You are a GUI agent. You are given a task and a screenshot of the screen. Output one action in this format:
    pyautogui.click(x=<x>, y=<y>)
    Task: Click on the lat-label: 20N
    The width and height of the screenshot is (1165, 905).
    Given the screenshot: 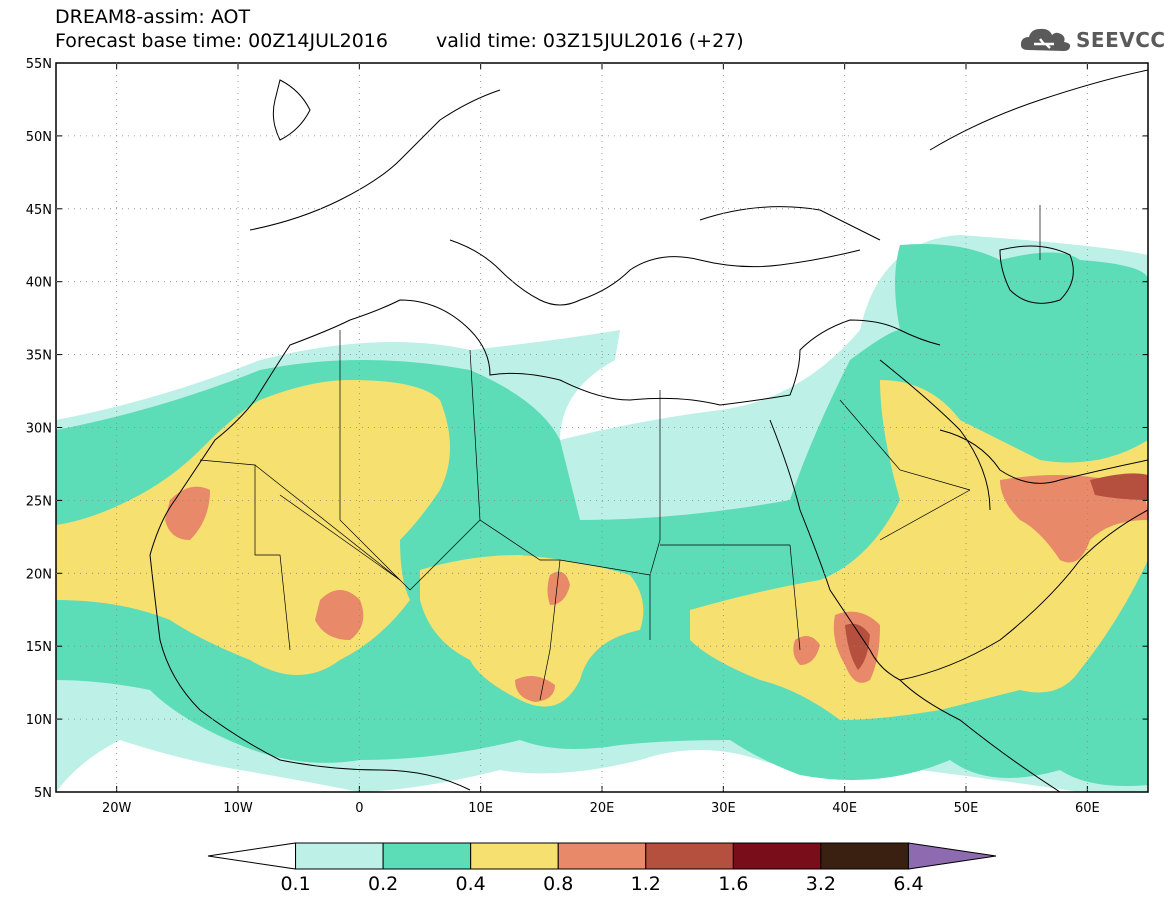 What is the action you would take?
    pyautogui.click(x=39, y=574)
    